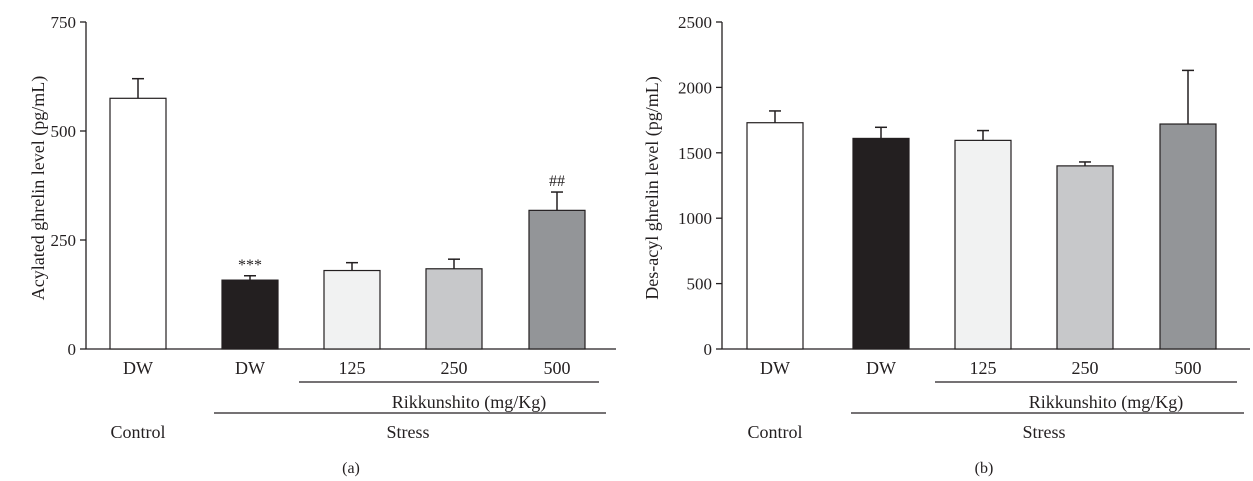 This screenshot has width=1253, height=481. Describe the element at coordinates (38, 188) in the screenshot. I see `y-axis-label-a: Acylated ghrelin level (pg/mL)` at that location.